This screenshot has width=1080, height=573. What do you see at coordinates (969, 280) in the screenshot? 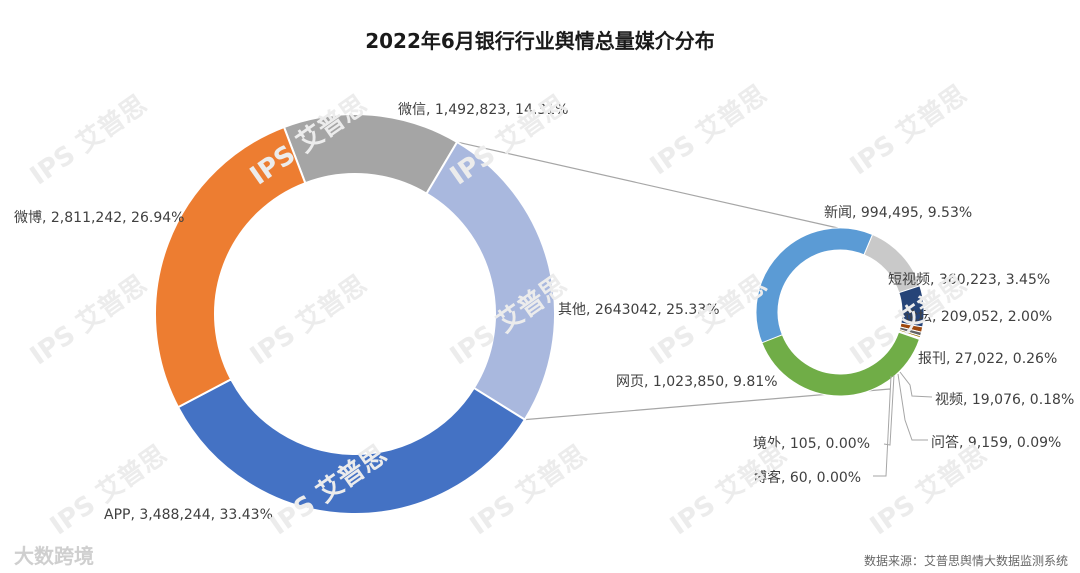
I see `data-label: 短视频, 360,223, 3.45%` at bounding box center [969, 280].